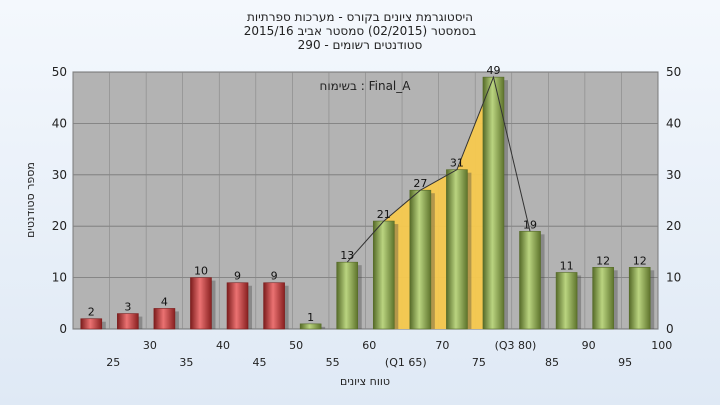 This screenshot has width=720, height=405. Describe the element at coordinates (59, 278) in the screenshot. I see `y-tick-label-left: 10` at that location.